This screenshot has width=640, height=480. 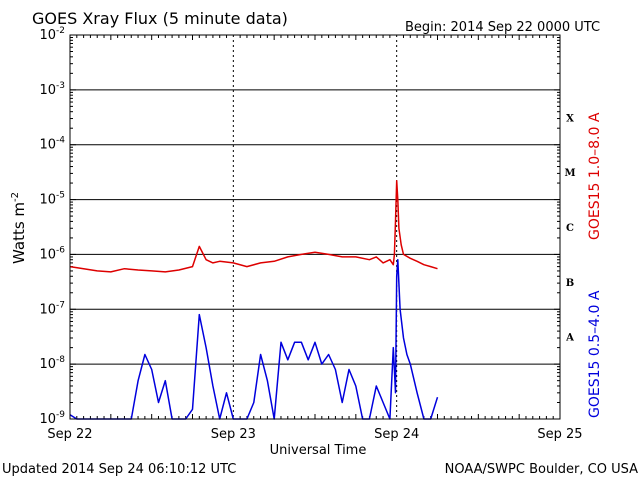 I want to click on x-tick-label: Sep 24, so click(x=396, y=434).